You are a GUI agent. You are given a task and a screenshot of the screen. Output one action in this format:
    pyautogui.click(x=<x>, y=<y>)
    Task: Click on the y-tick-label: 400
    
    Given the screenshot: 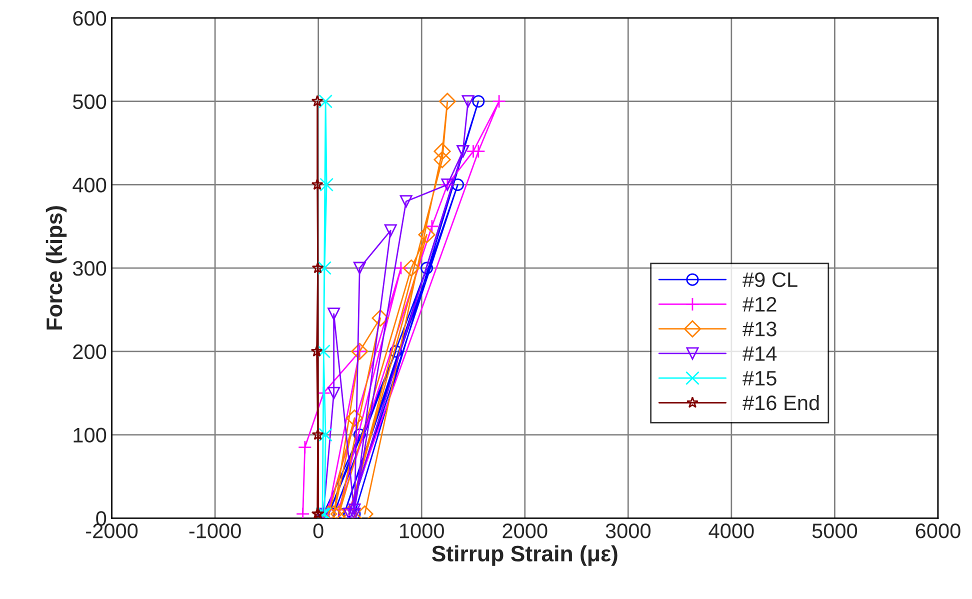 What is the action you would take?
    pyautogui.click(x=89, y=185)
    